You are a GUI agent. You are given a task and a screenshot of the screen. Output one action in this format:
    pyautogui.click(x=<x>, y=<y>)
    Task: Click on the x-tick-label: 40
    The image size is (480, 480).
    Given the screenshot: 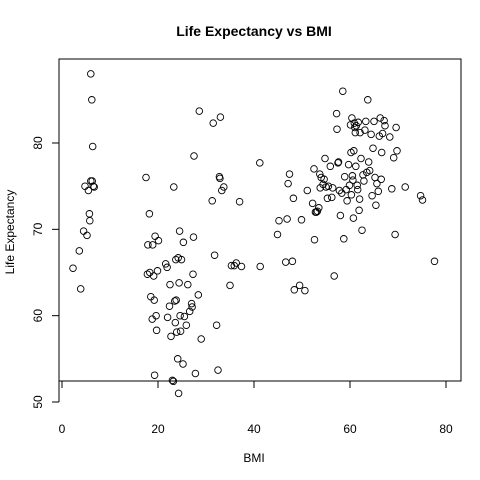 What is the action you would take?
    pyautogui.click(x=254, y=429)
    